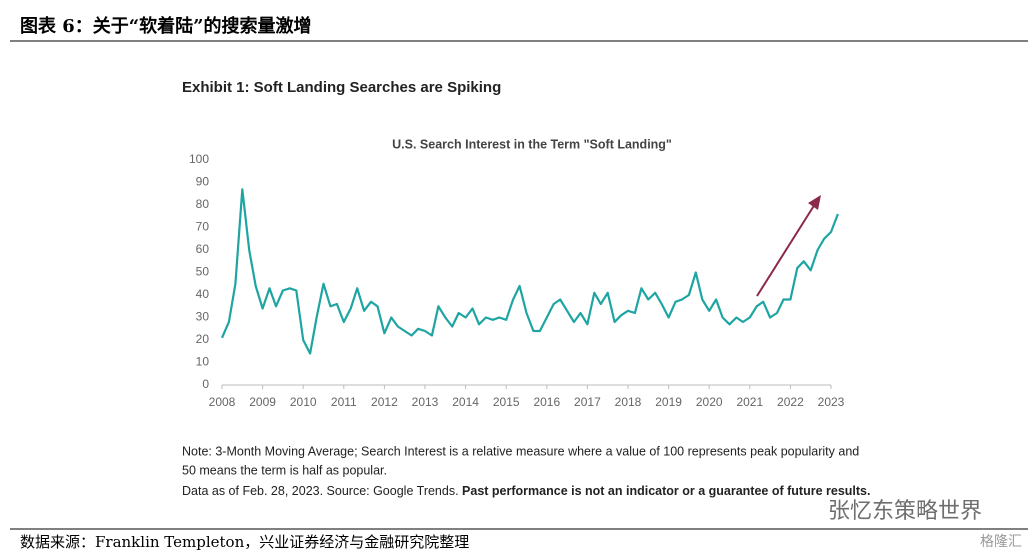 The width and height of the screenshot is (1035, 556). Describe the element at coordinates (709, 402) in the screenshot. I see `x-tick-label: 2020` at that location.